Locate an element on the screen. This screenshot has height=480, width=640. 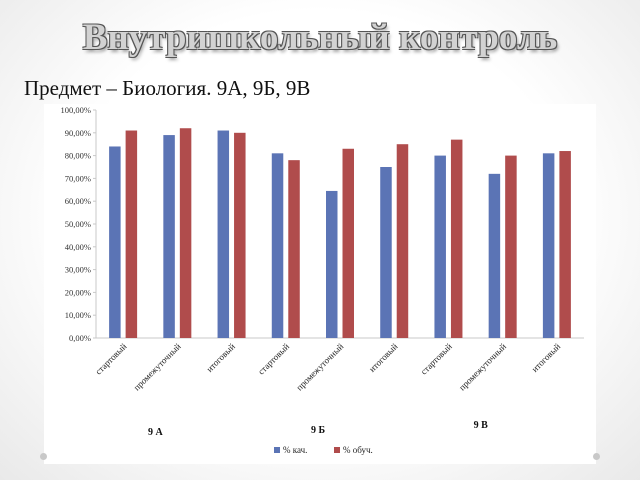
y-tick-label: 10,00% is located at coordinates (78, 315).